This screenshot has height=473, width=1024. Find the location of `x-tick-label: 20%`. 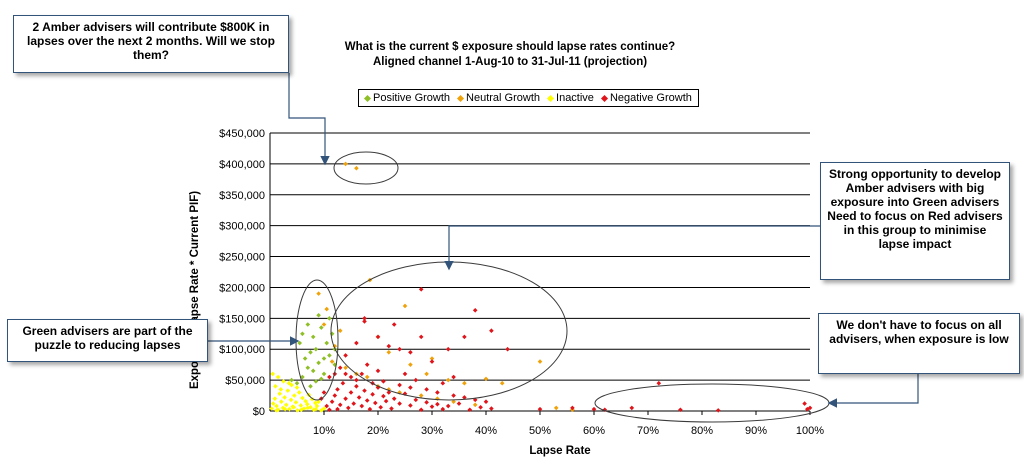

x-tick-label: 20% is located at coordinates (378, 431).